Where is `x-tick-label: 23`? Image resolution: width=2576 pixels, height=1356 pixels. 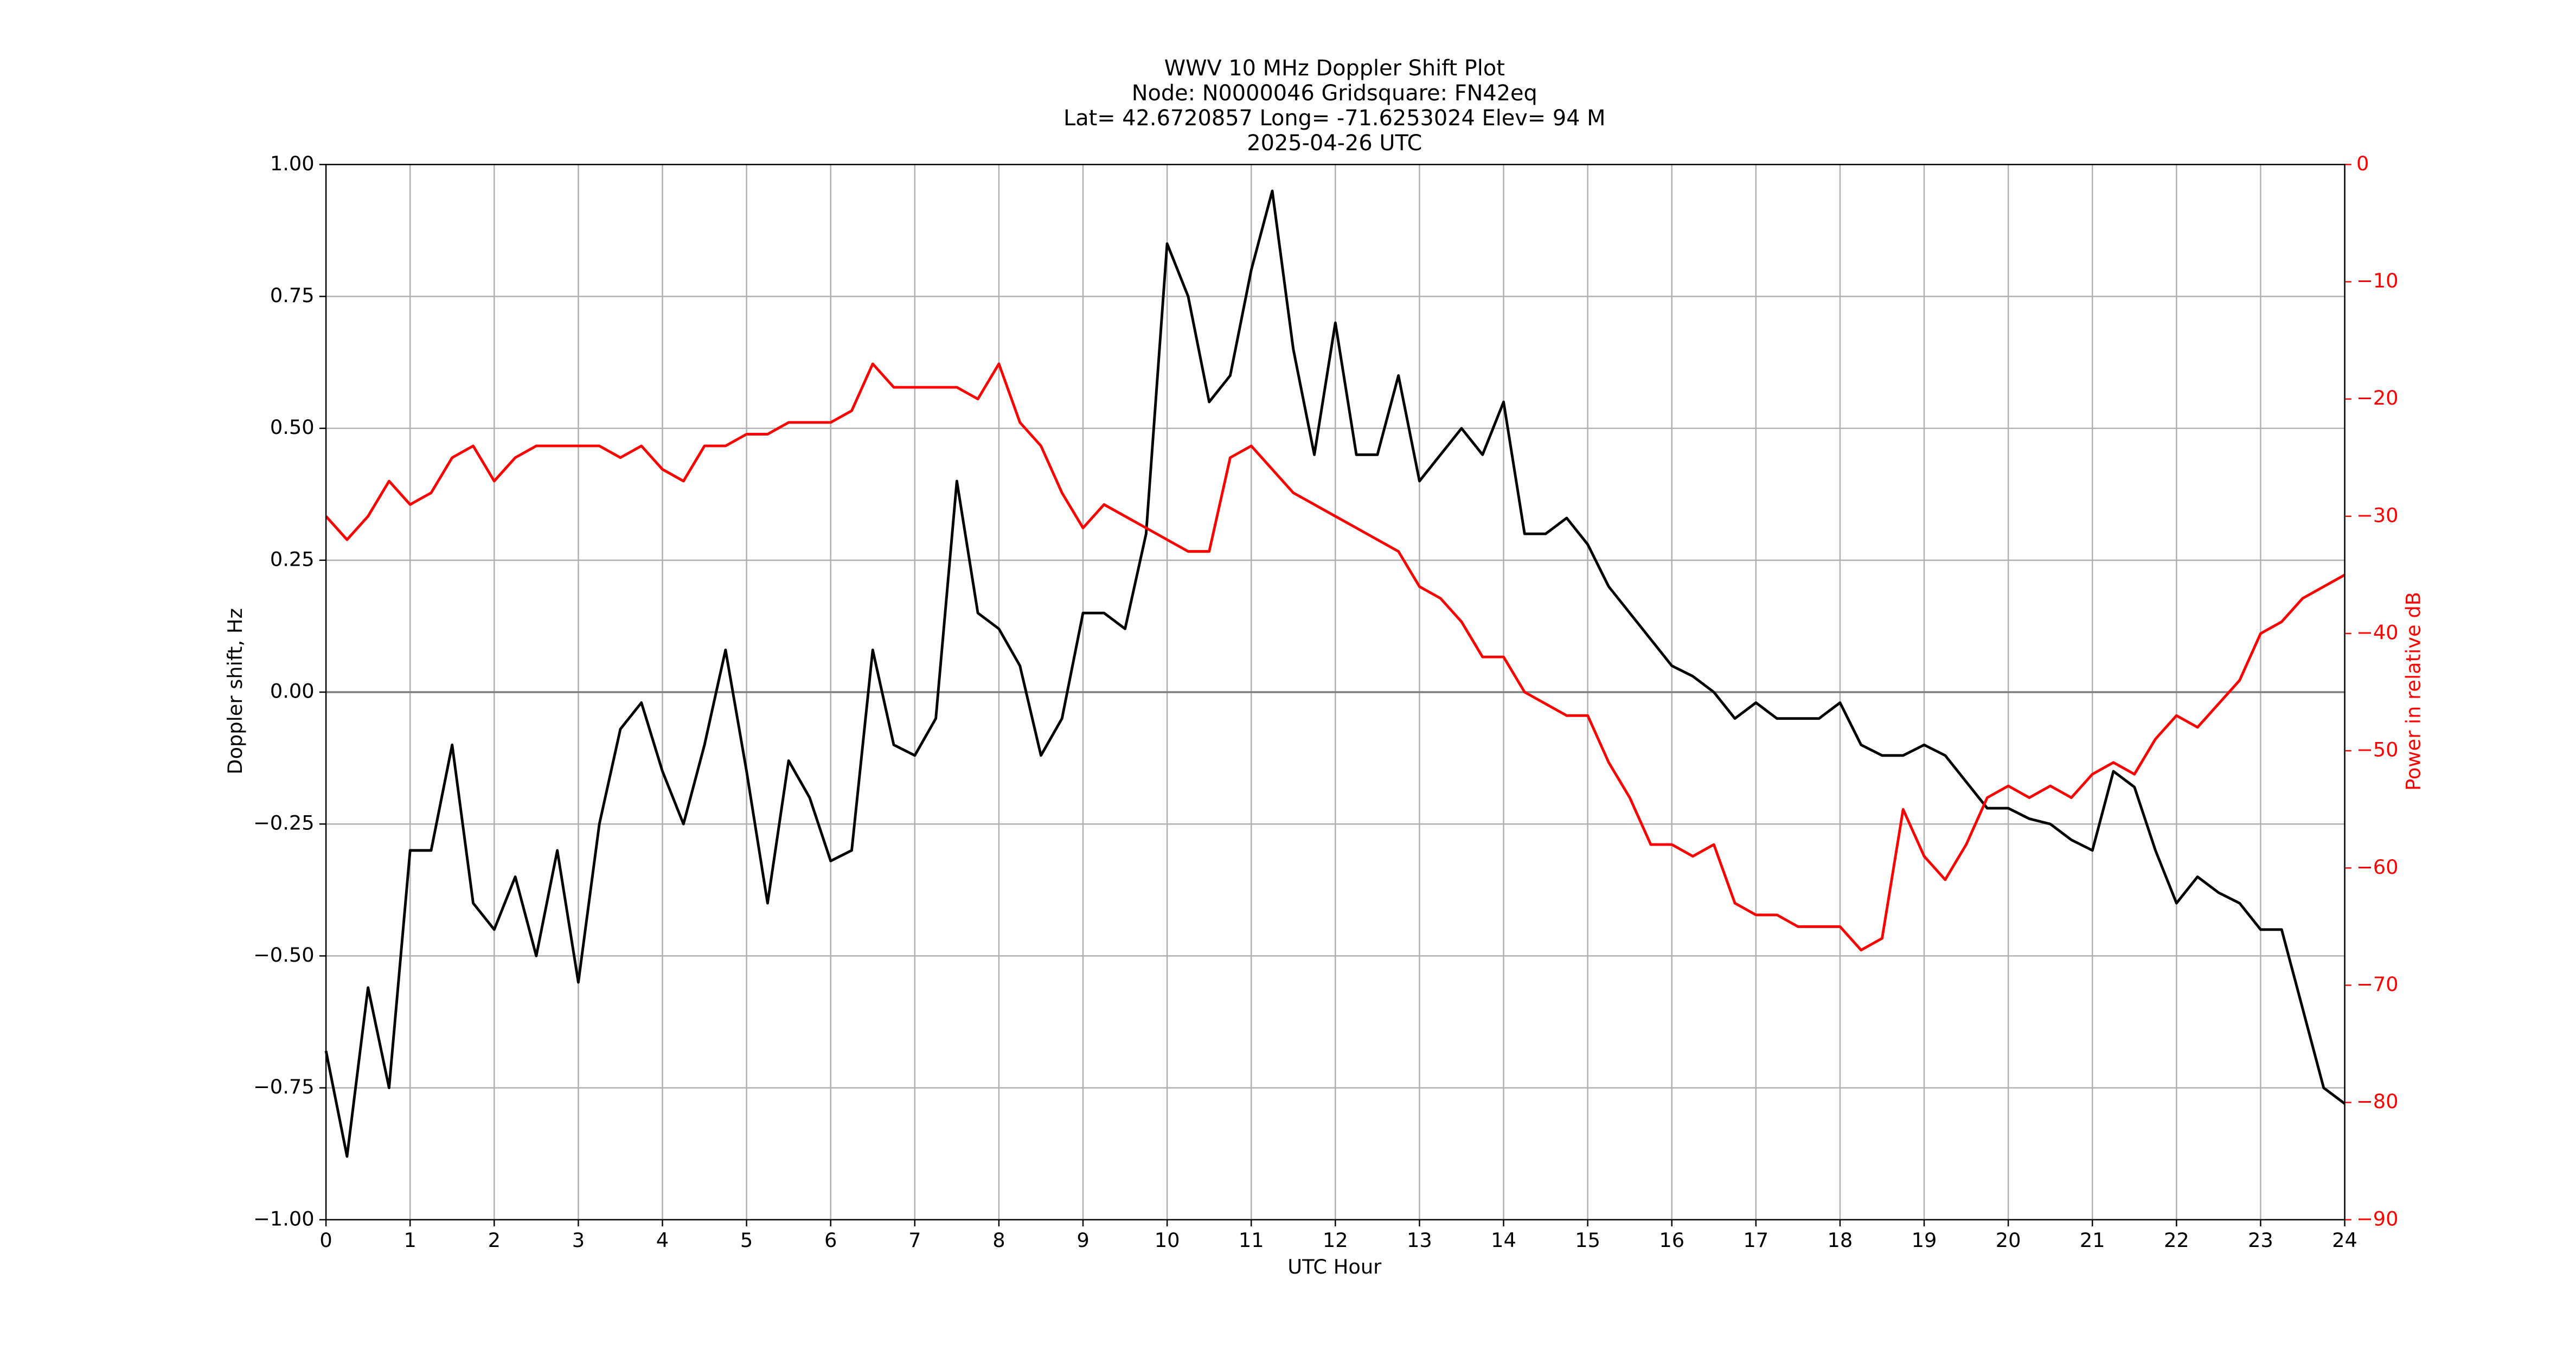
x-tick-label: 23 is located at coordinates (2260, 1240).